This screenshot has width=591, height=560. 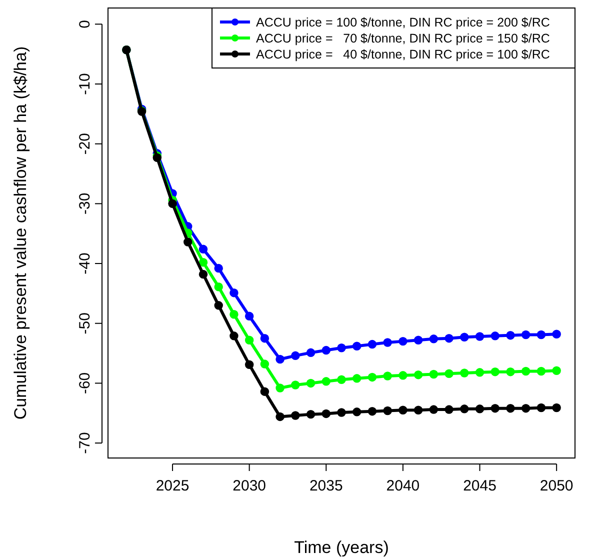 I want to click on x-axis-title: Time (years), so click(x=341, y=547).